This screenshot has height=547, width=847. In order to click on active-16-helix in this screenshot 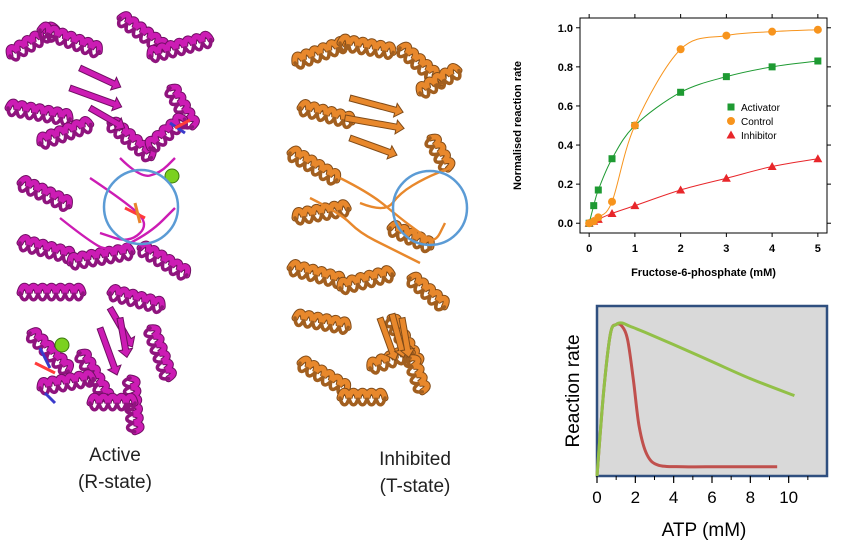, I will do `click(50, 351)`.